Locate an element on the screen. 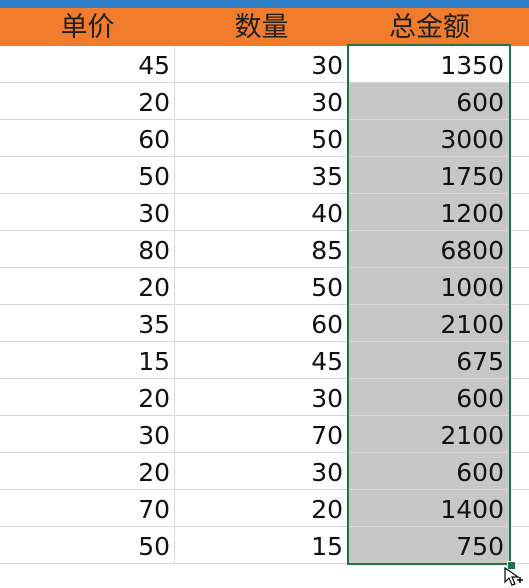 The image size is (529, 588). table-row: 50 35 1750 is located at coordinates (264, 175).